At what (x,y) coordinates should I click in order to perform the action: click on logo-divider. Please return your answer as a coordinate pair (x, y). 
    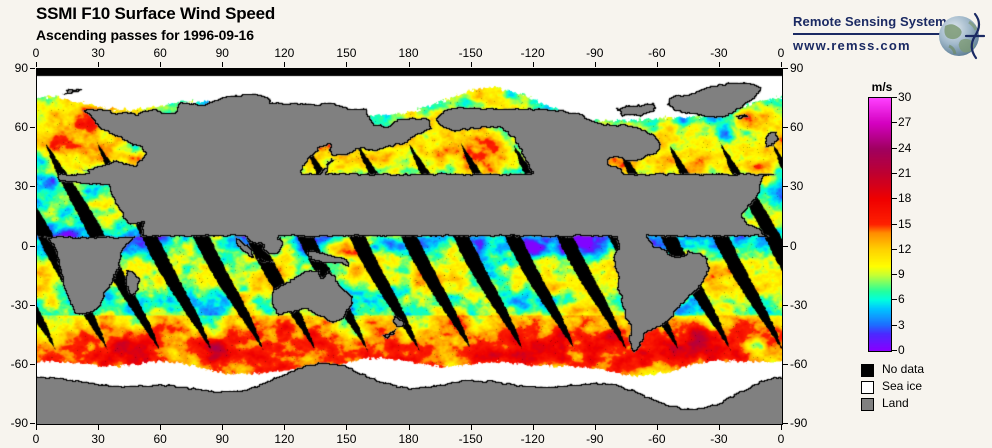
    Looking at the image, I should click on (868, 34).